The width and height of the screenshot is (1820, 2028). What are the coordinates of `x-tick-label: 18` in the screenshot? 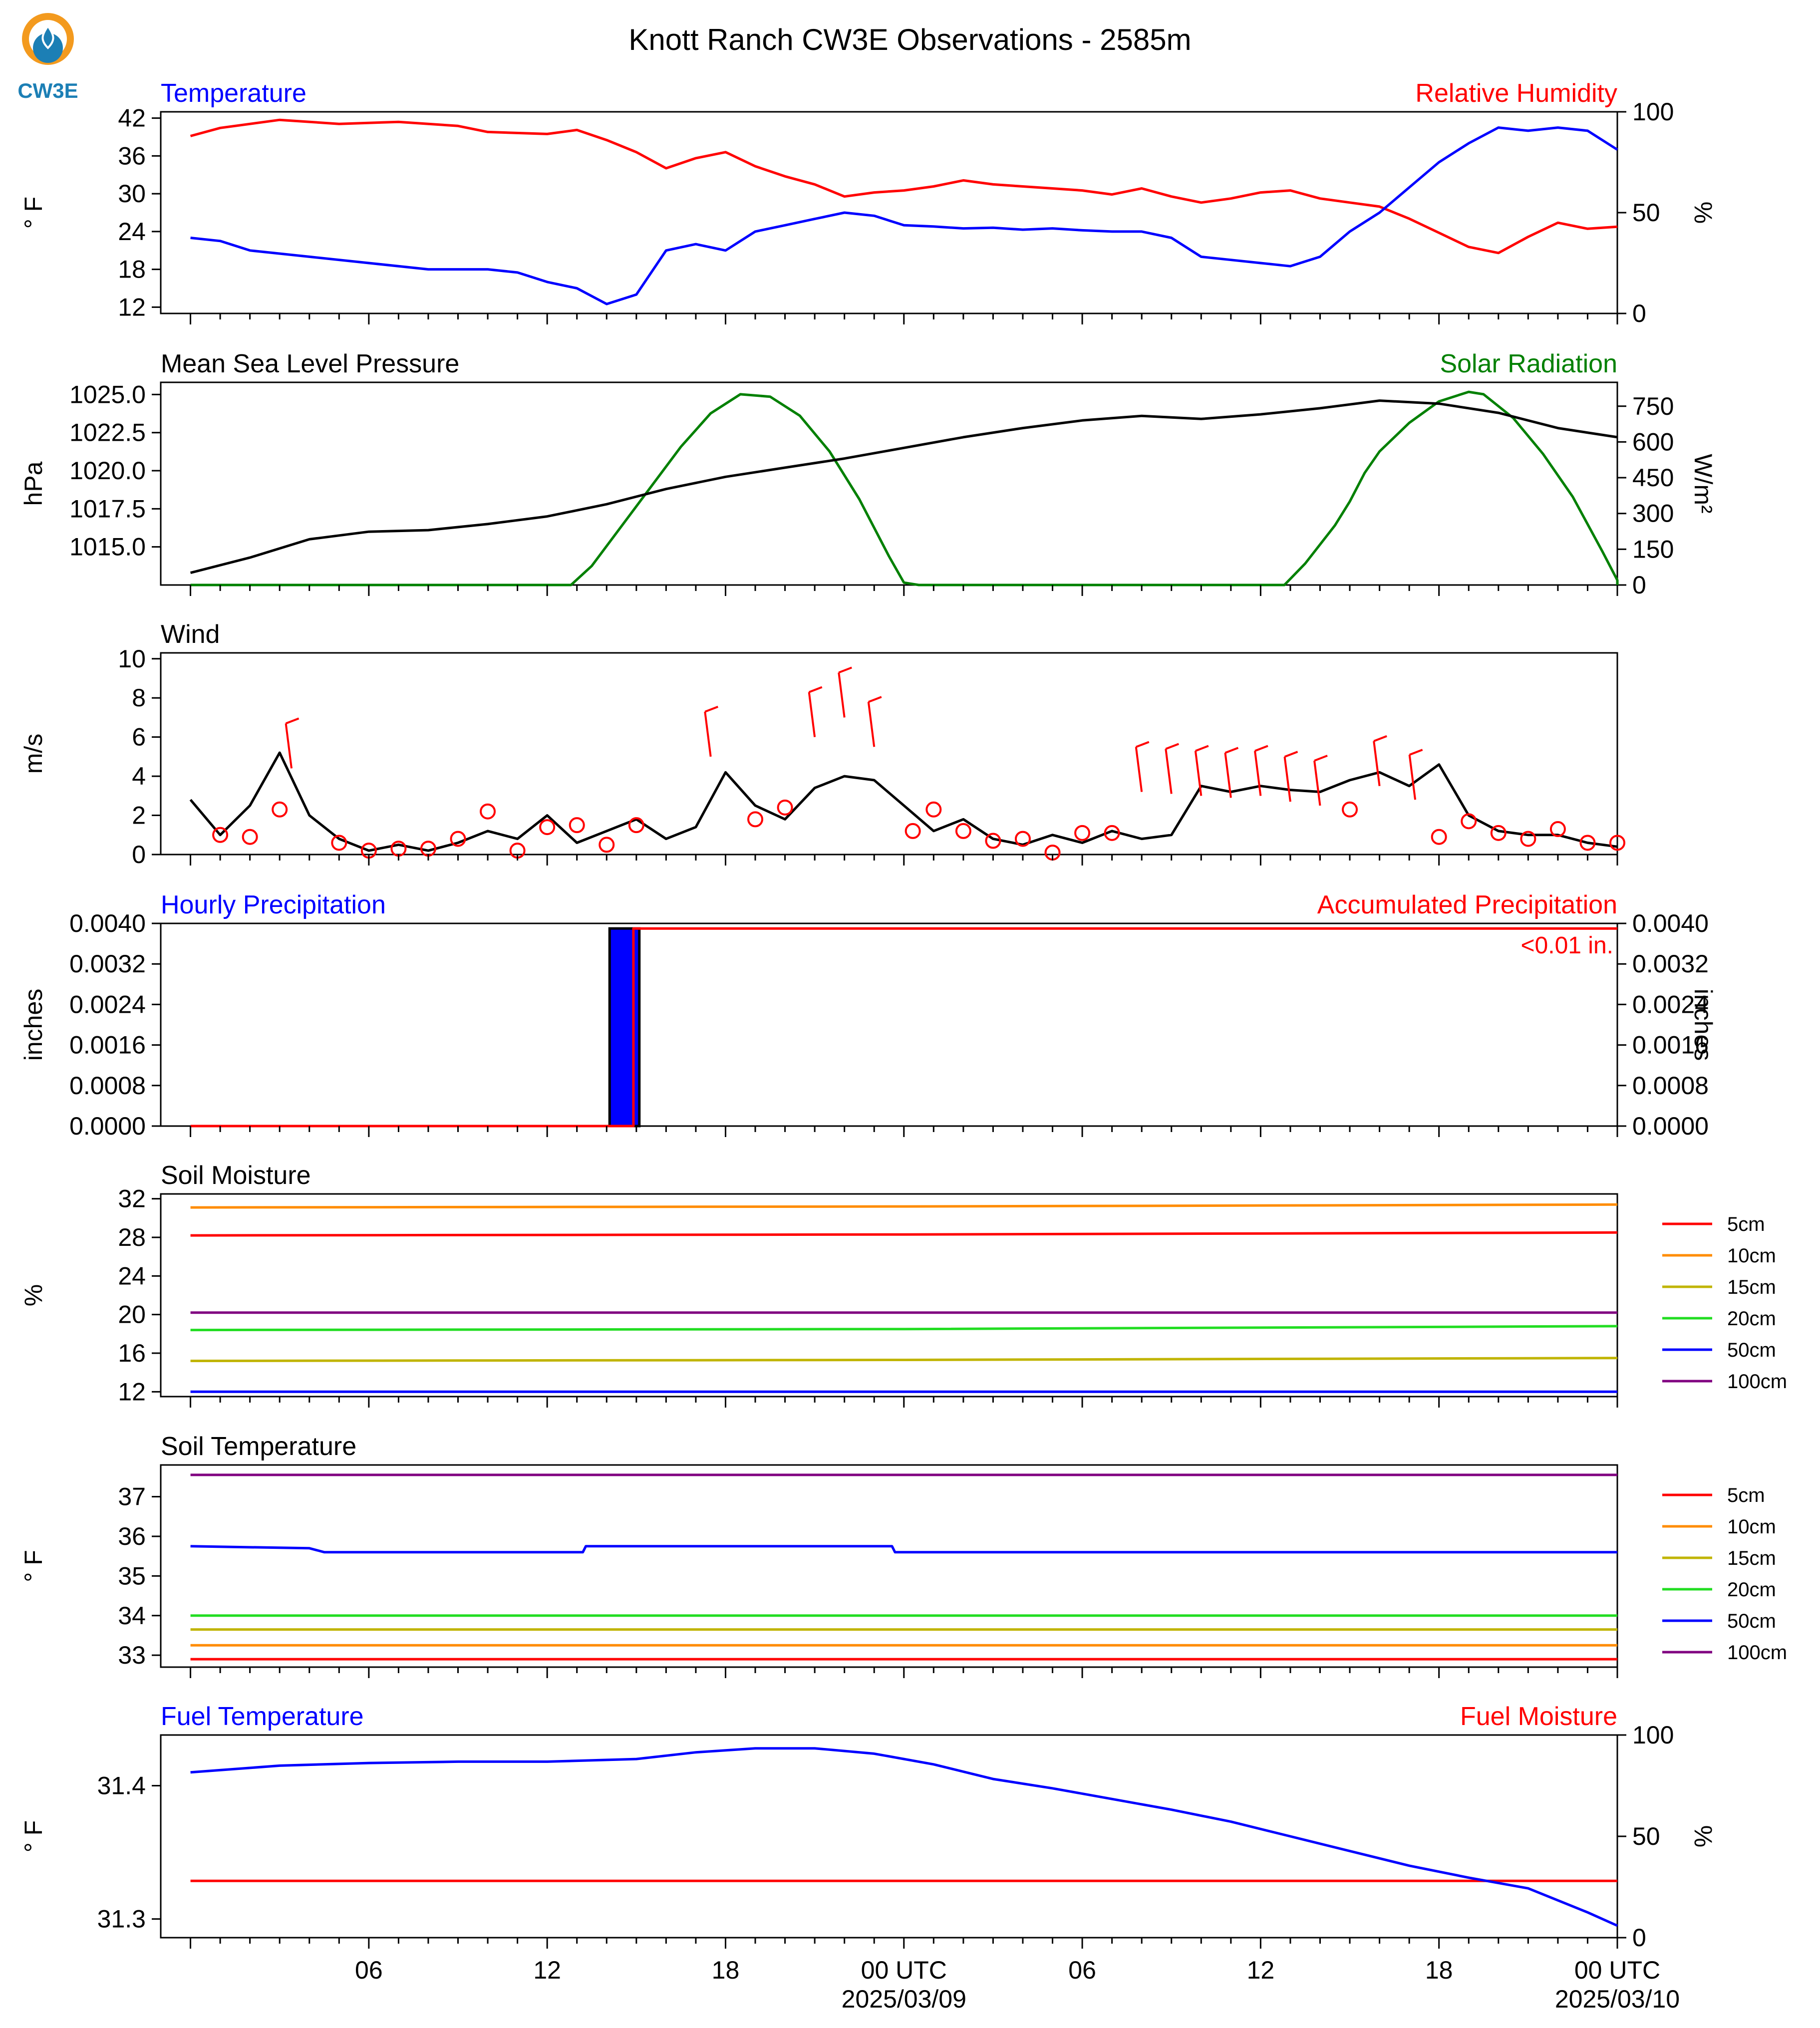 It's located at (726, 1970).